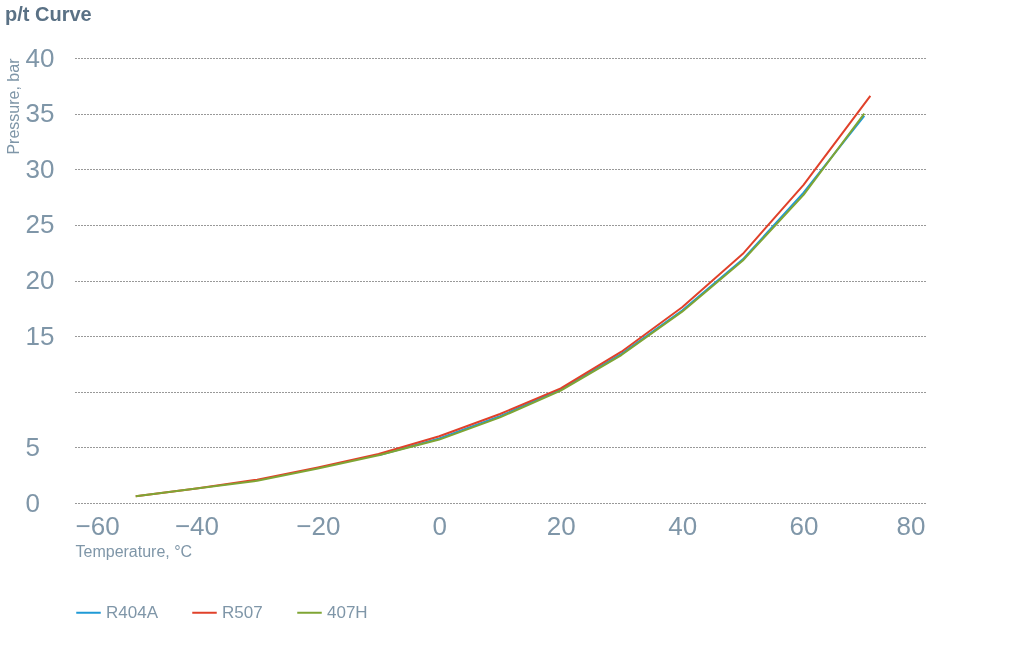 This screenshot has height=663, width=1014. Describe the element at coordinates (134, 551) in the screenshot. I see `x-axis-title: Temperature, °C` at that location.